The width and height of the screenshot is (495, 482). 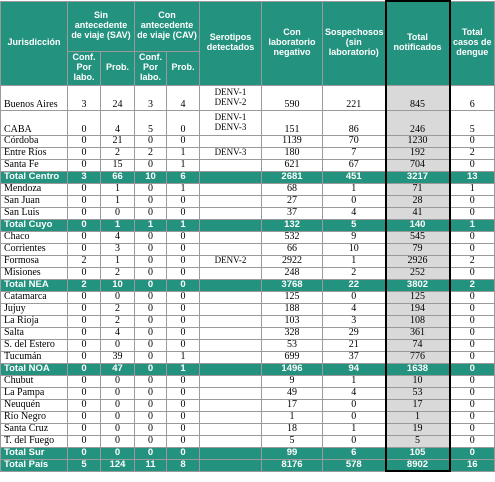 What do you see at coordinates (292, 441) in the screenshot?
I see `con-laboratorio-cell: 5` at bounding box center [292, 441].